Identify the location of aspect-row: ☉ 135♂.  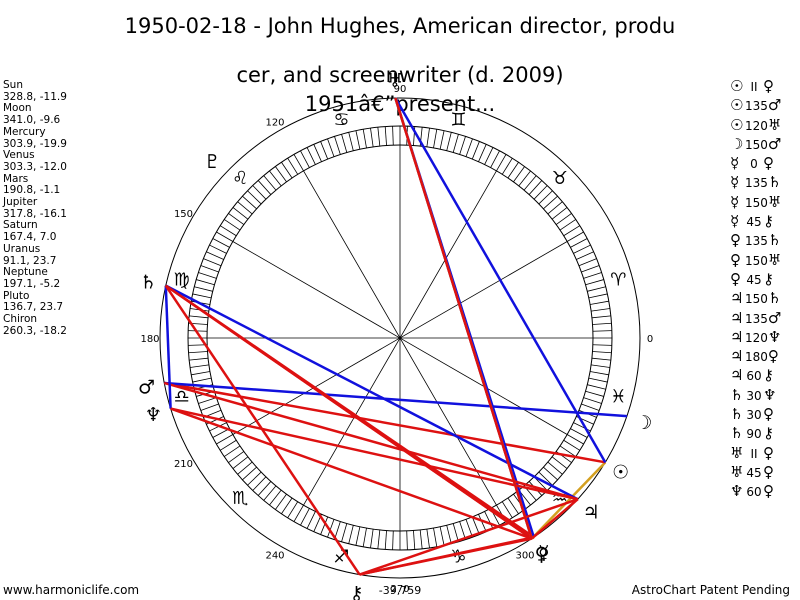
(756, 105).